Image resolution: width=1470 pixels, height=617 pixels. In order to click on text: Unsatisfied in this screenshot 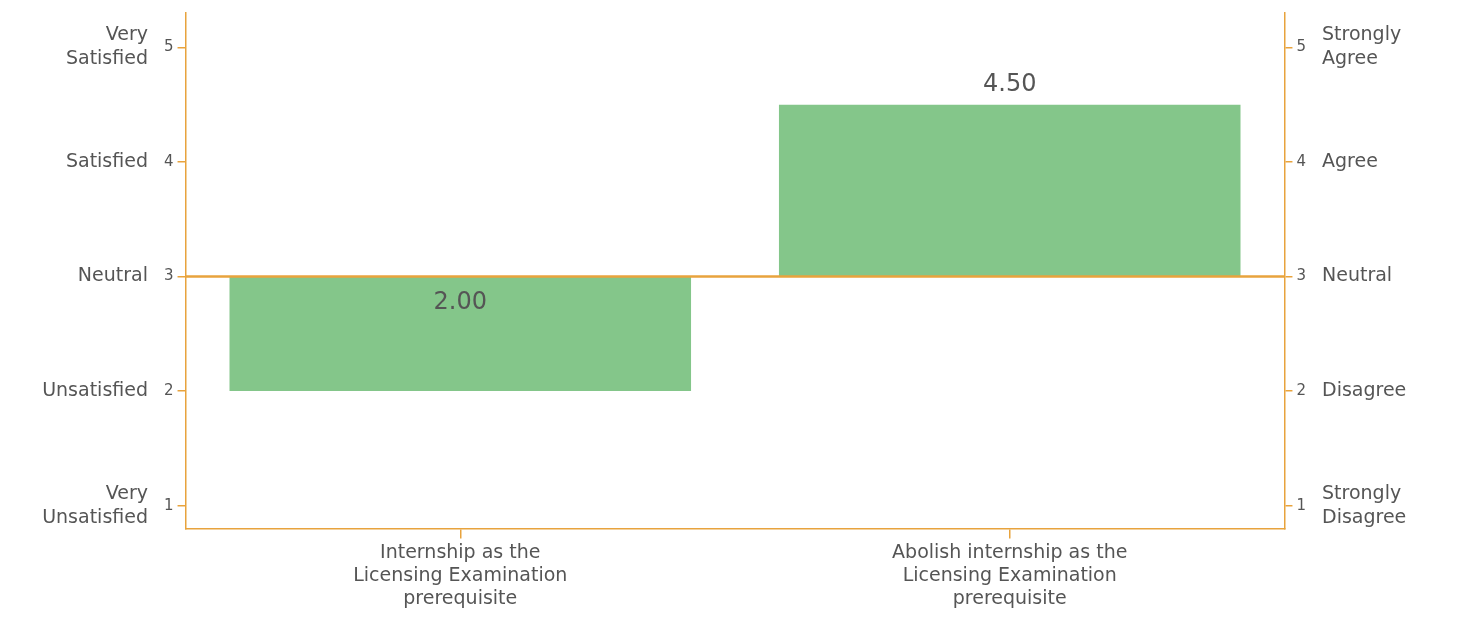, I will do `click(95, 389)`.